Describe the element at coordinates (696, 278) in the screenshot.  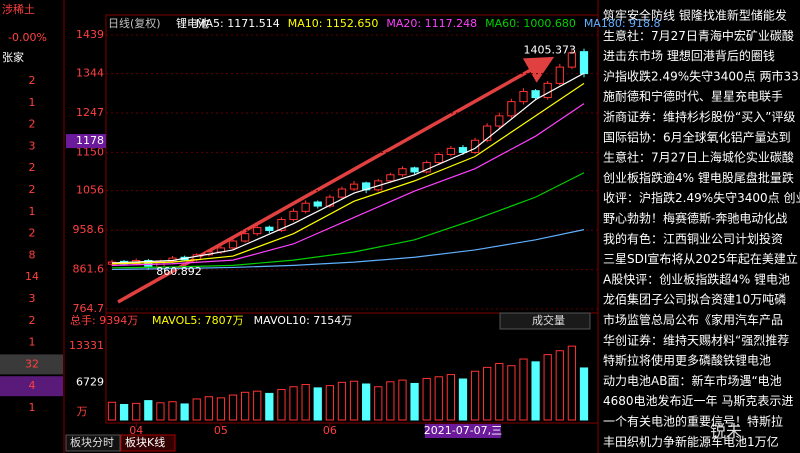
I see `news-item: A股快评：创业板指跌超4% 锂电池` at that location.